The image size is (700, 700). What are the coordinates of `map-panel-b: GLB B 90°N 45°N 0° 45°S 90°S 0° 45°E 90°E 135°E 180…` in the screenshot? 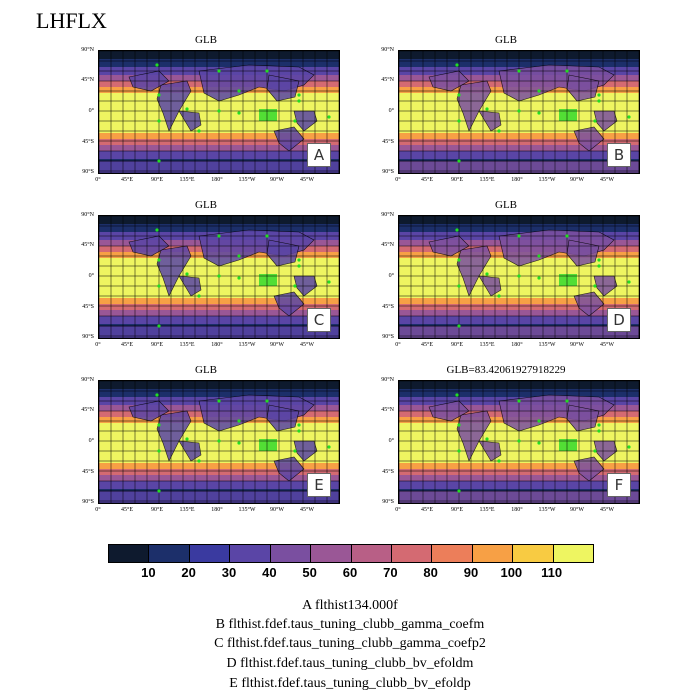 It's located at (506, 114).